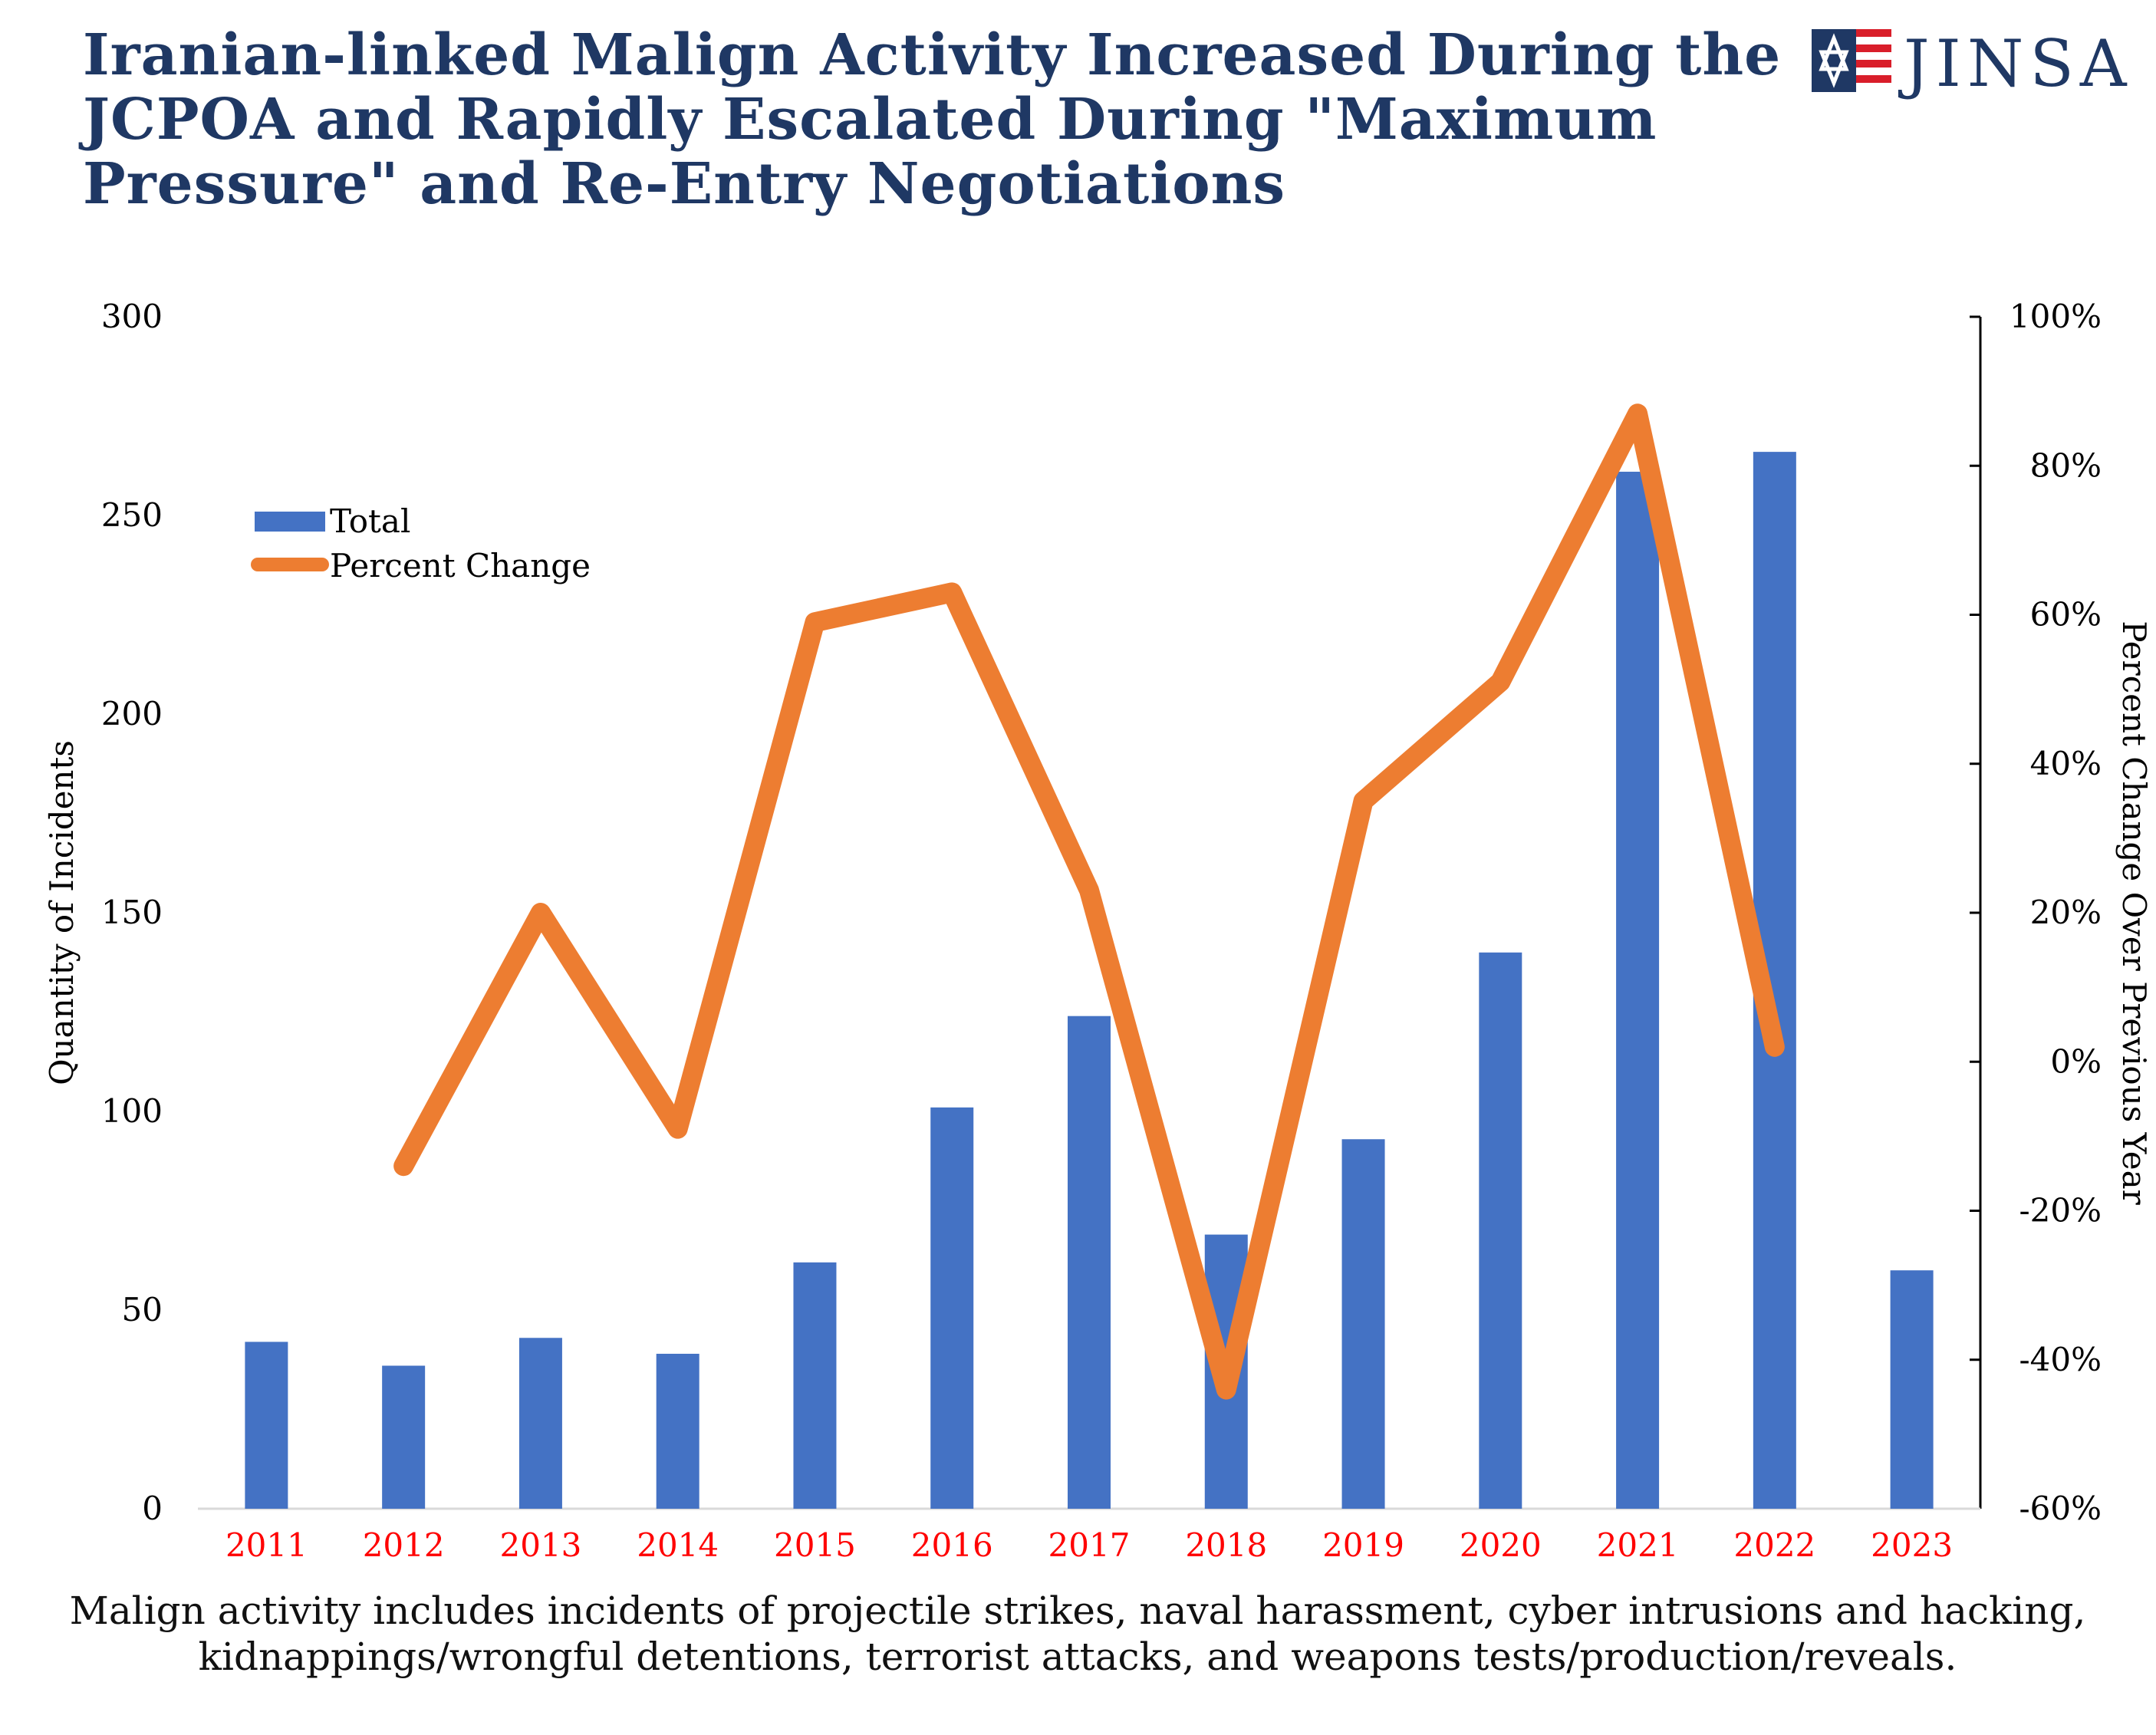 The image size is (2156, 1735). What do you see at coordinates (1089, 1262) in the screenshot?
I see `bar-2017` at bounding box center [1089, 1262].